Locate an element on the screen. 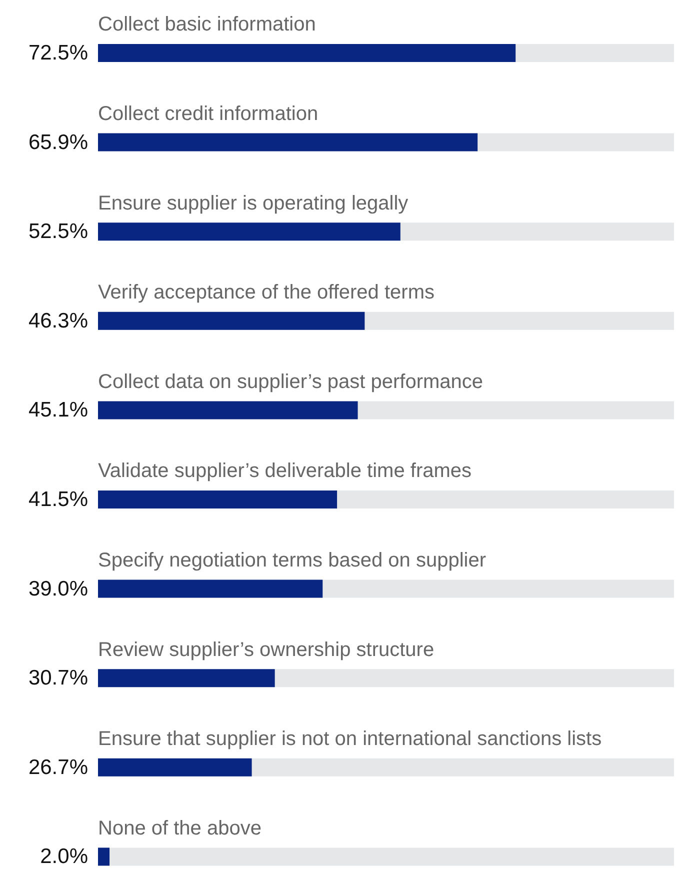 Image resolution: width=687 pixels, height=876 pixels. bar is located at coordinates (104, 857).